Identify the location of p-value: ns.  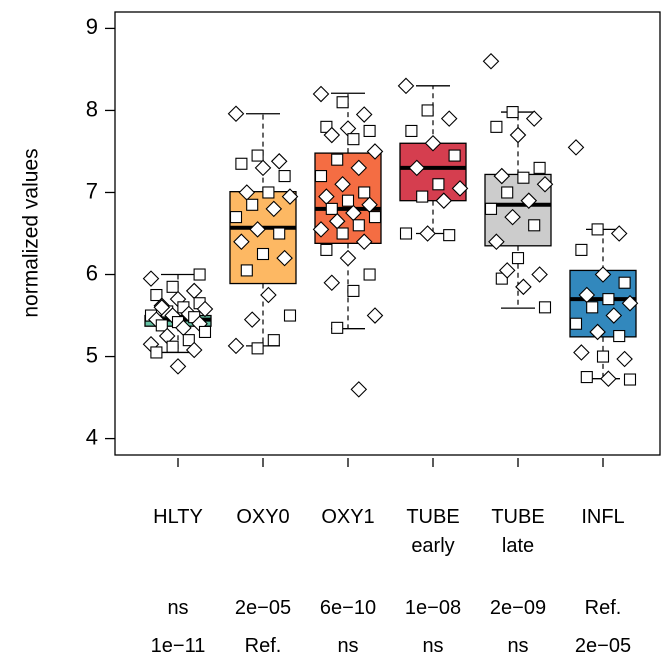
(348, 646).